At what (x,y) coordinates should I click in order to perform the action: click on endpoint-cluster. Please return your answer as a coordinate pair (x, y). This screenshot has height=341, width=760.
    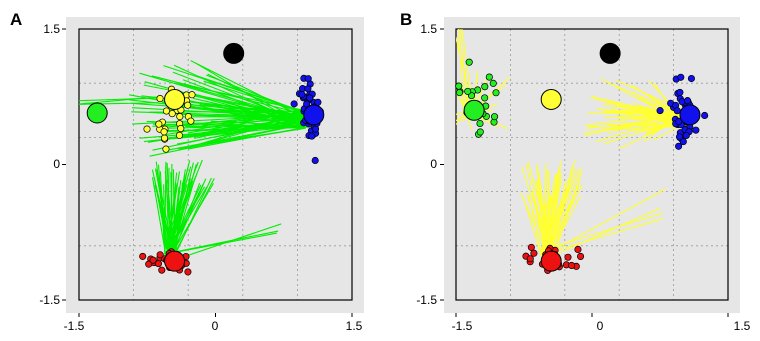
    Looking at the image, I should click on (231, 175).